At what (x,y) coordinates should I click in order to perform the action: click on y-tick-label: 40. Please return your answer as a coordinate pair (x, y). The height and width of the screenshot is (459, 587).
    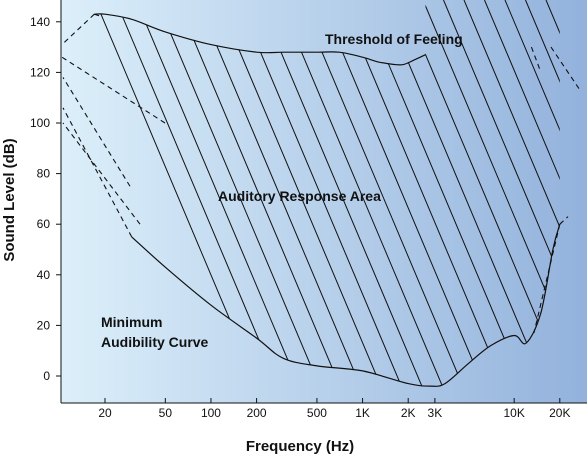
    Looking at the image, I should click on (44, 275).